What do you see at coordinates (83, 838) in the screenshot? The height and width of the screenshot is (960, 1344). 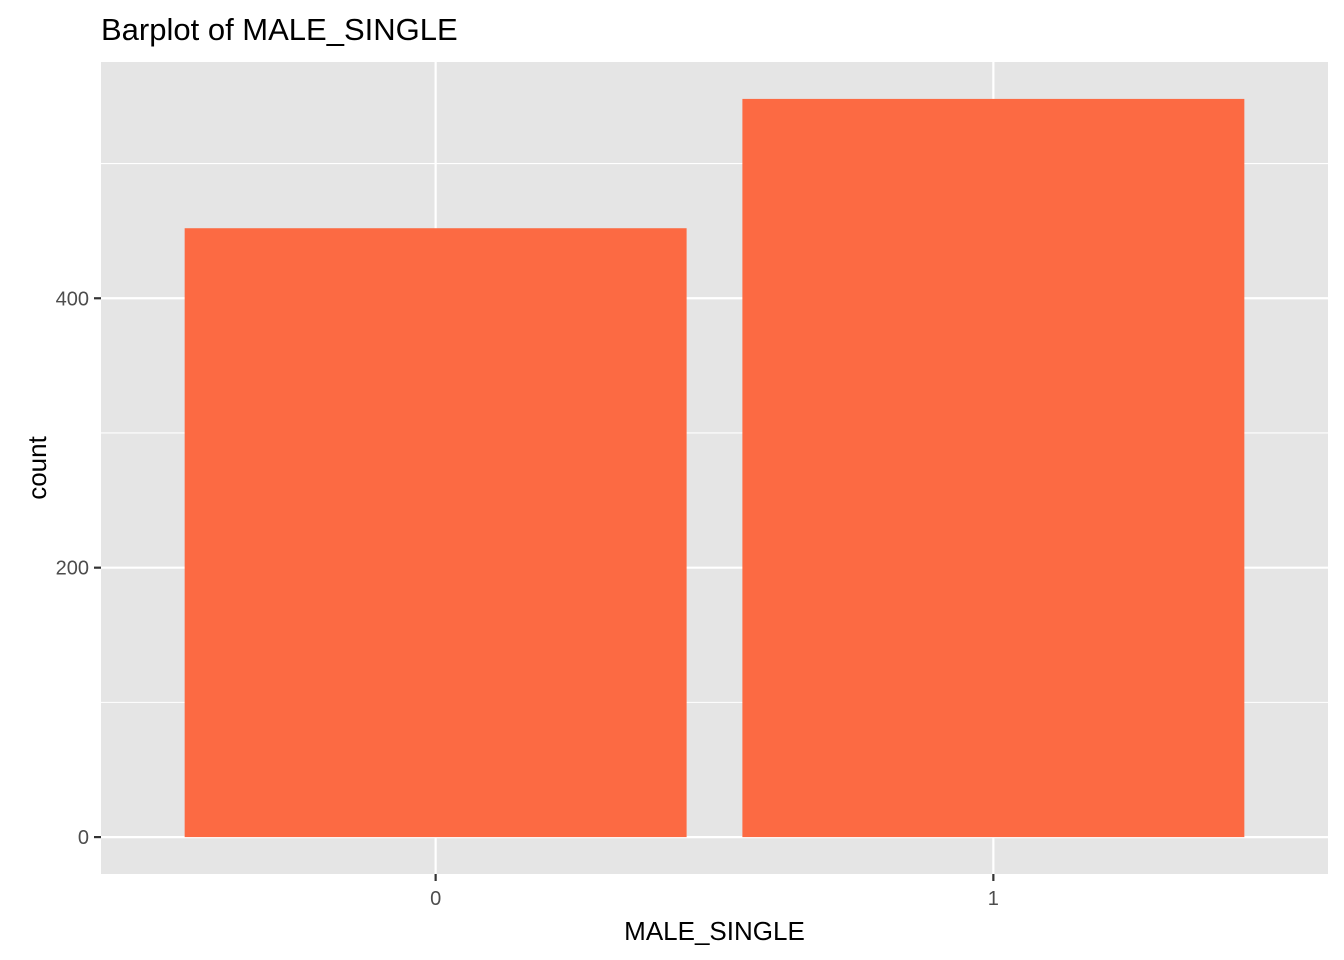 I see `y-tick-label: 0` at bounding box center [83, 838].